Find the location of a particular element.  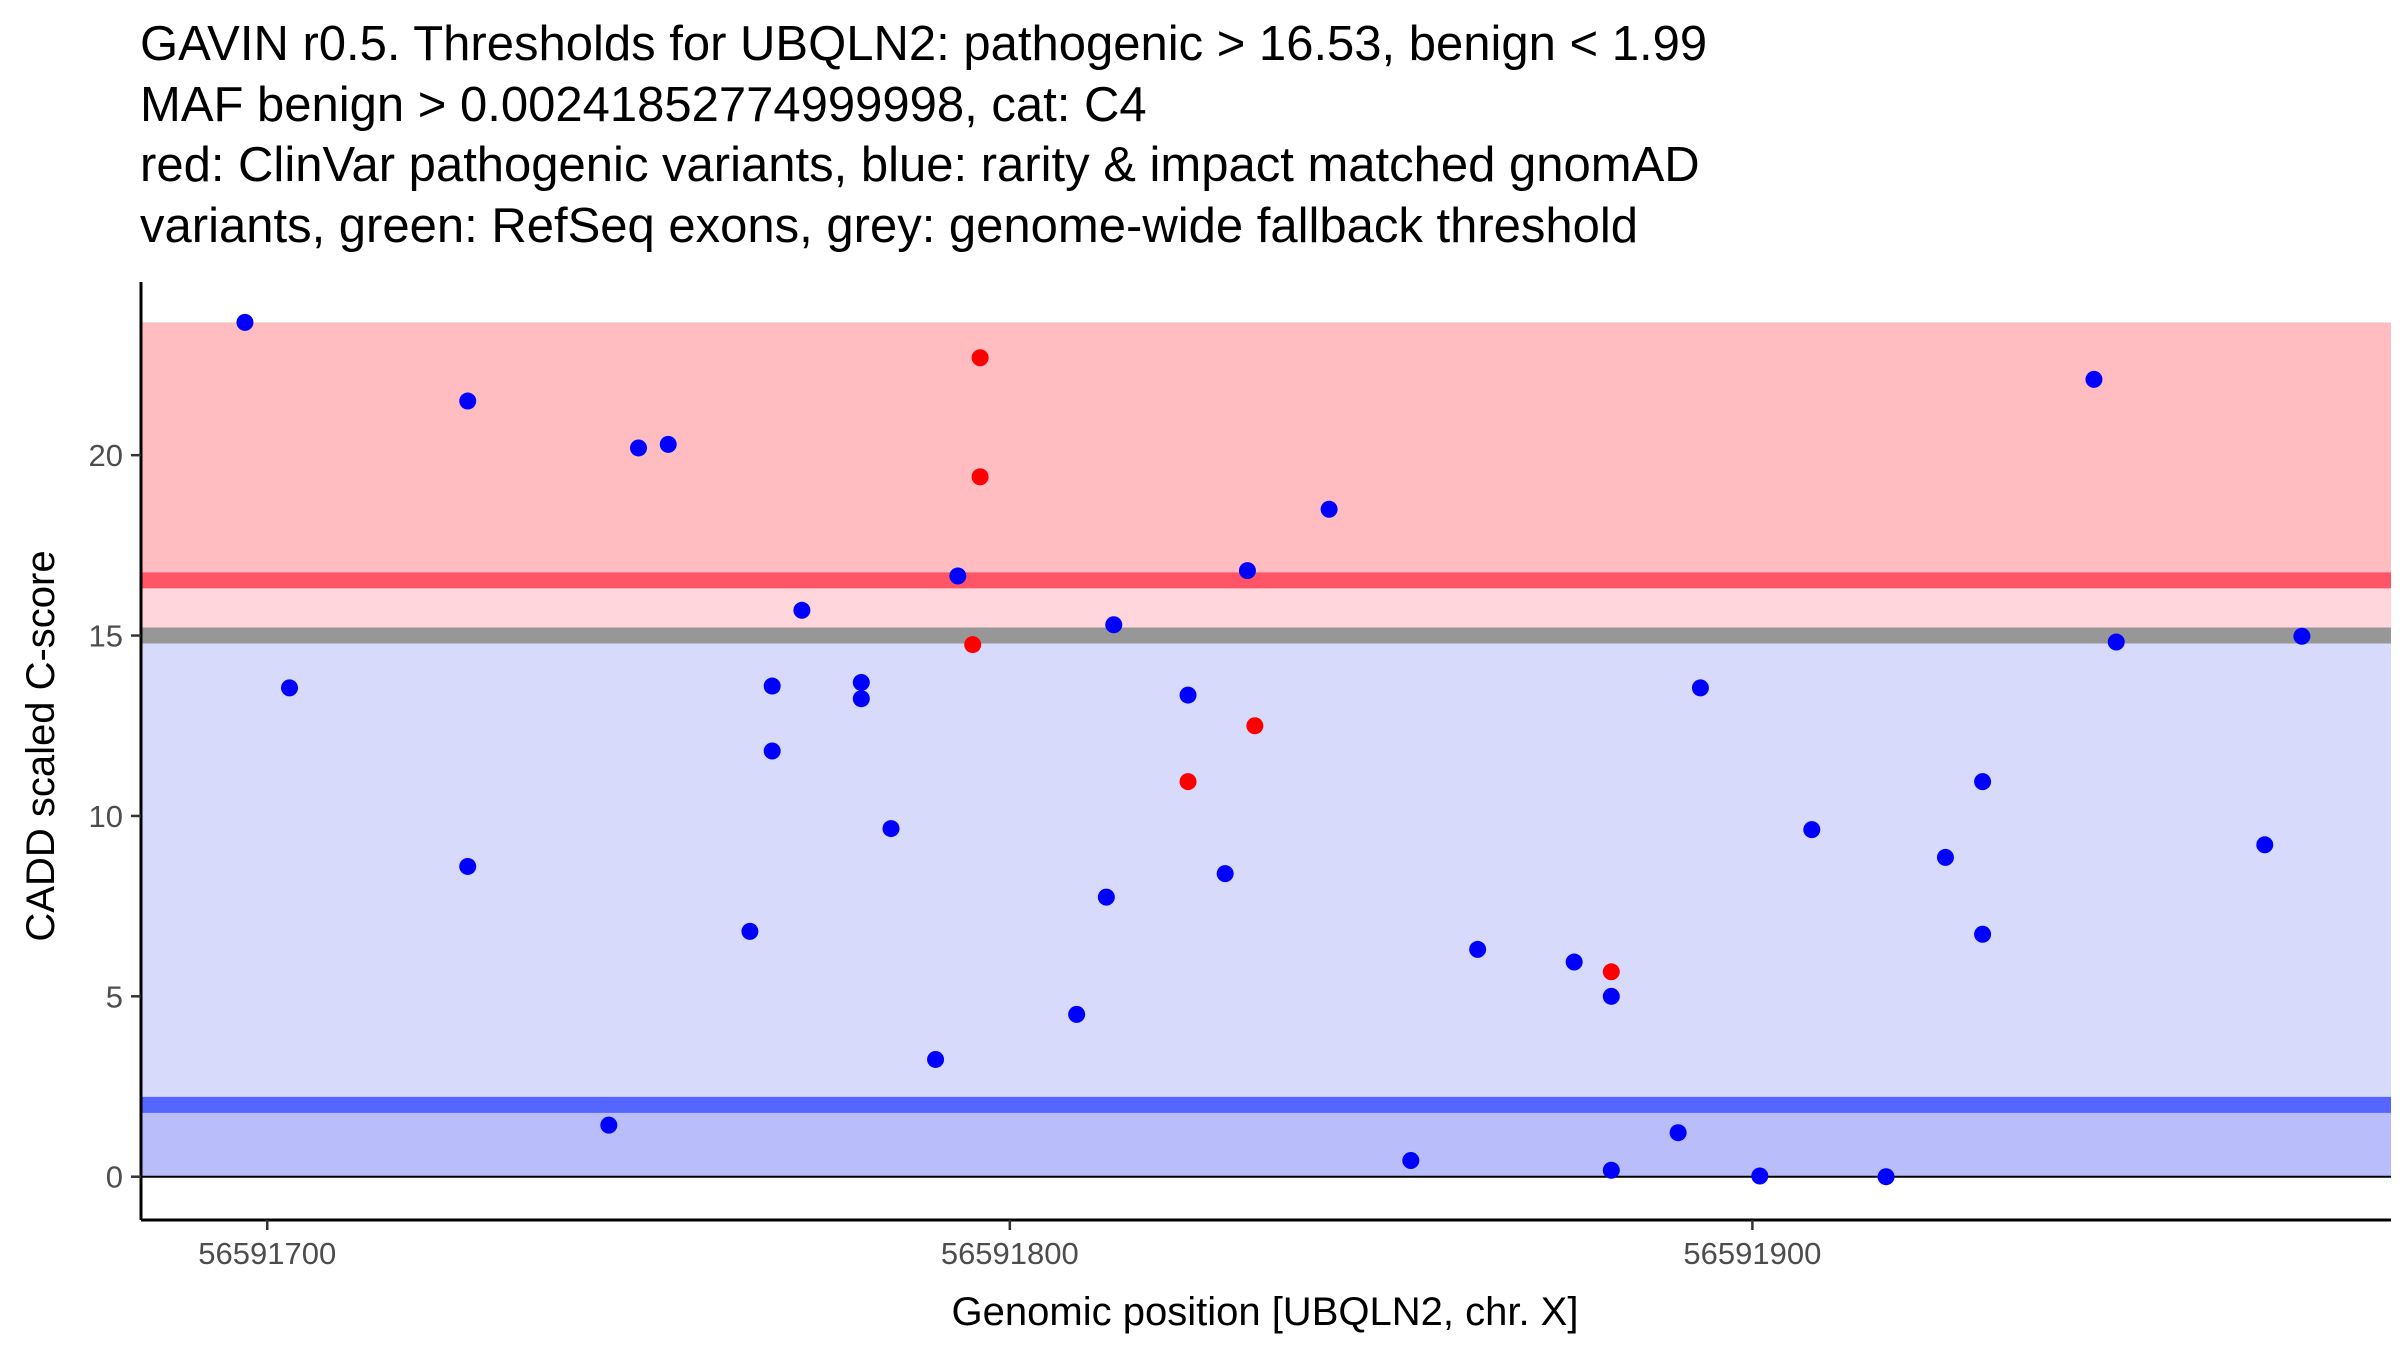

y-tick-label-0: 0 is located at coordinates (114, 1177).